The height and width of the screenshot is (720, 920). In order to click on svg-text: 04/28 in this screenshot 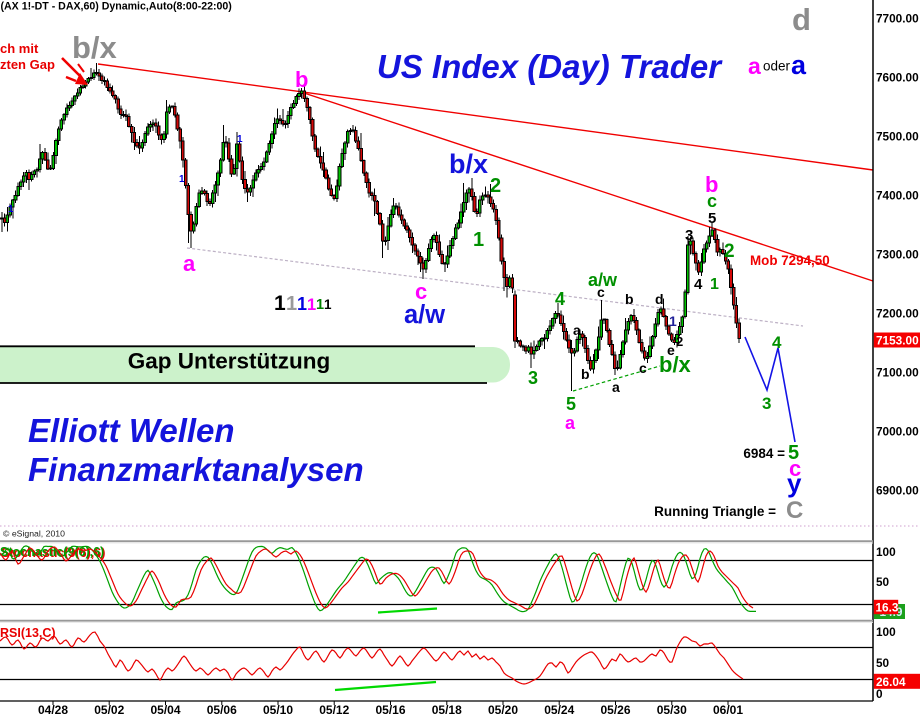, I will do `click(53, 710)`.